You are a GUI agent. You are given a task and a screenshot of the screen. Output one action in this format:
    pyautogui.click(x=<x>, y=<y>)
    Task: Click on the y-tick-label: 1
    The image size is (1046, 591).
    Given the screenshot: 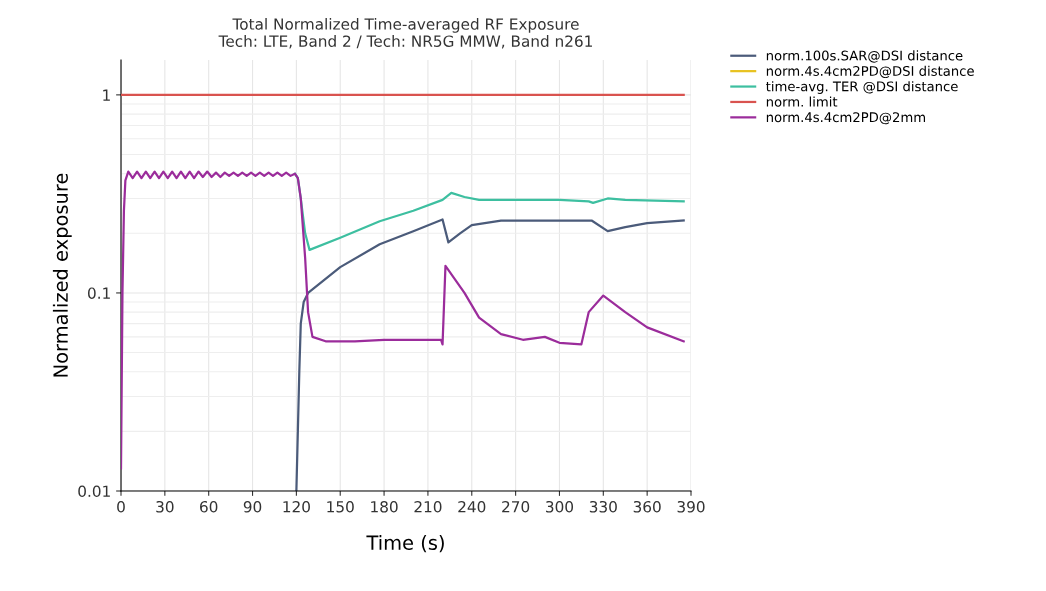 What is the action you would take?
    pyautogui.click(x=106, y=95)
    